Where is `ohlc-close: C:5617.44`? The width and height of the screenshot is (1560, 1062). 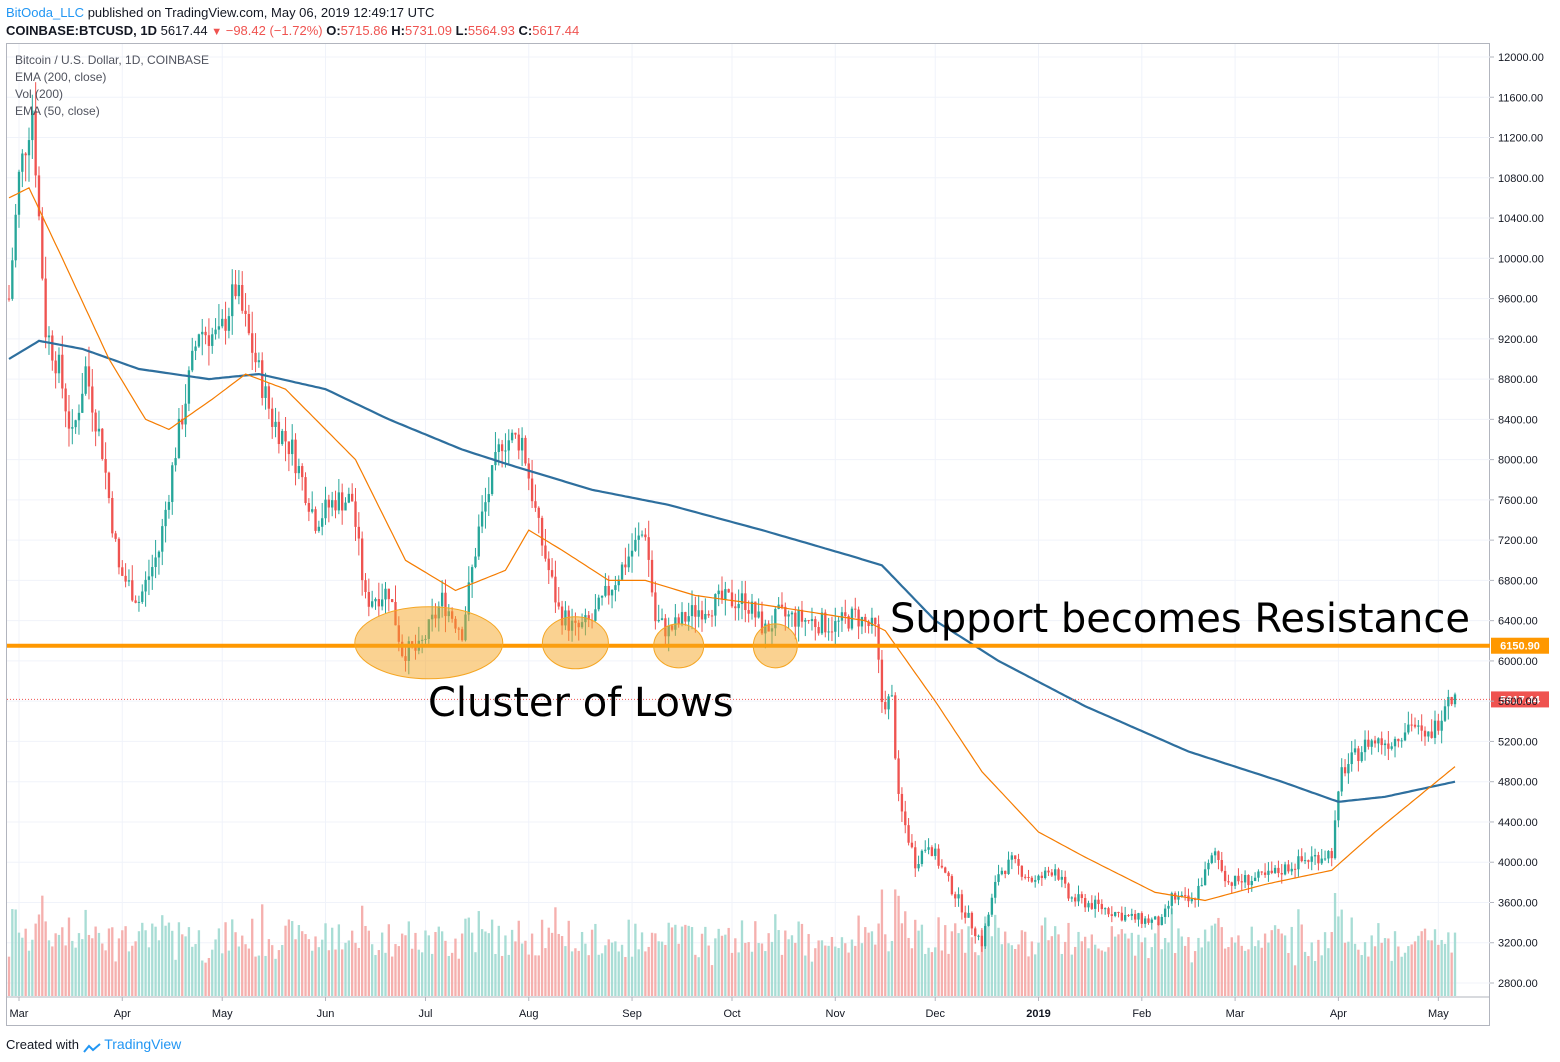 ohlc-close: C:5617.44 is located at coordinates (549, 30).